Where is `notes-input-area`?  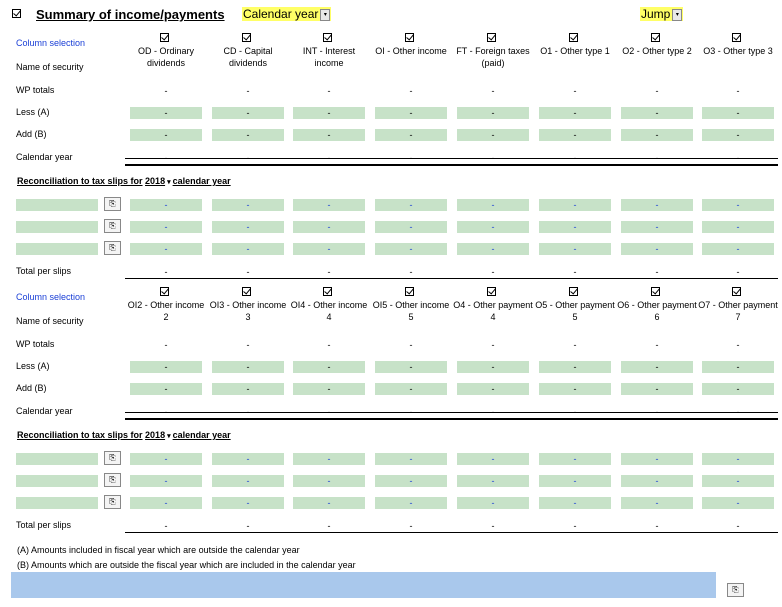 notes-input-area is located at coordinates (363, 585).